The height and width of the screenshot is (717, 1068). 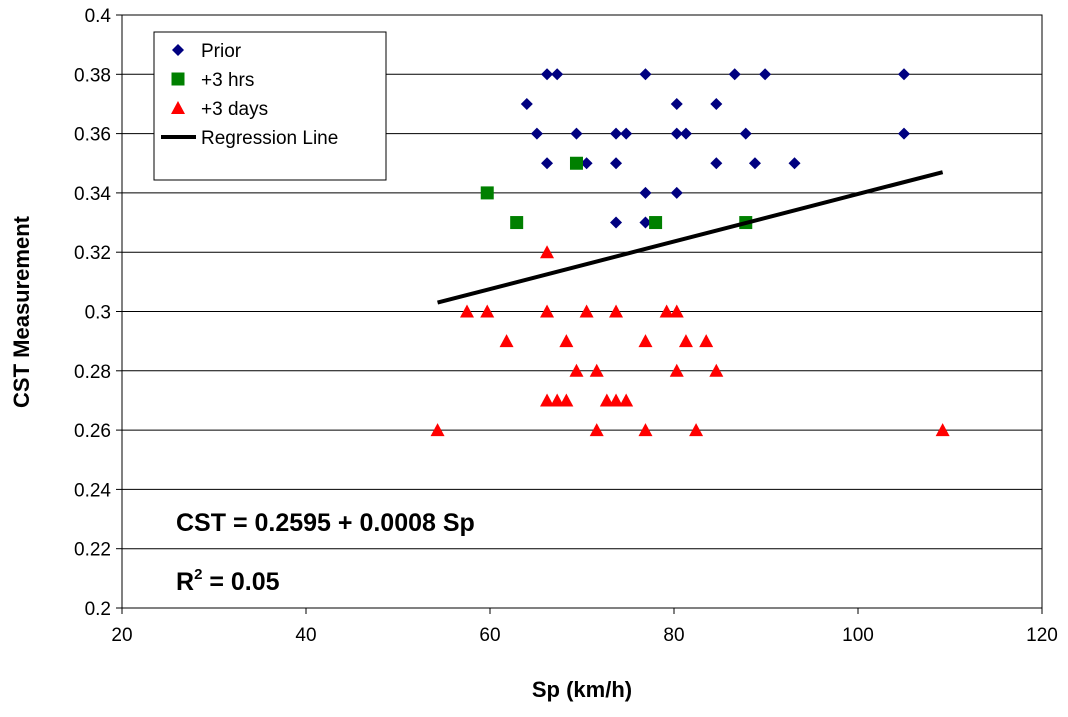 What do you see at coordinates (582, 689) in the screenshot?
I see `x-axis-title: Sp (km/h)` at bounding box center [582, 689].